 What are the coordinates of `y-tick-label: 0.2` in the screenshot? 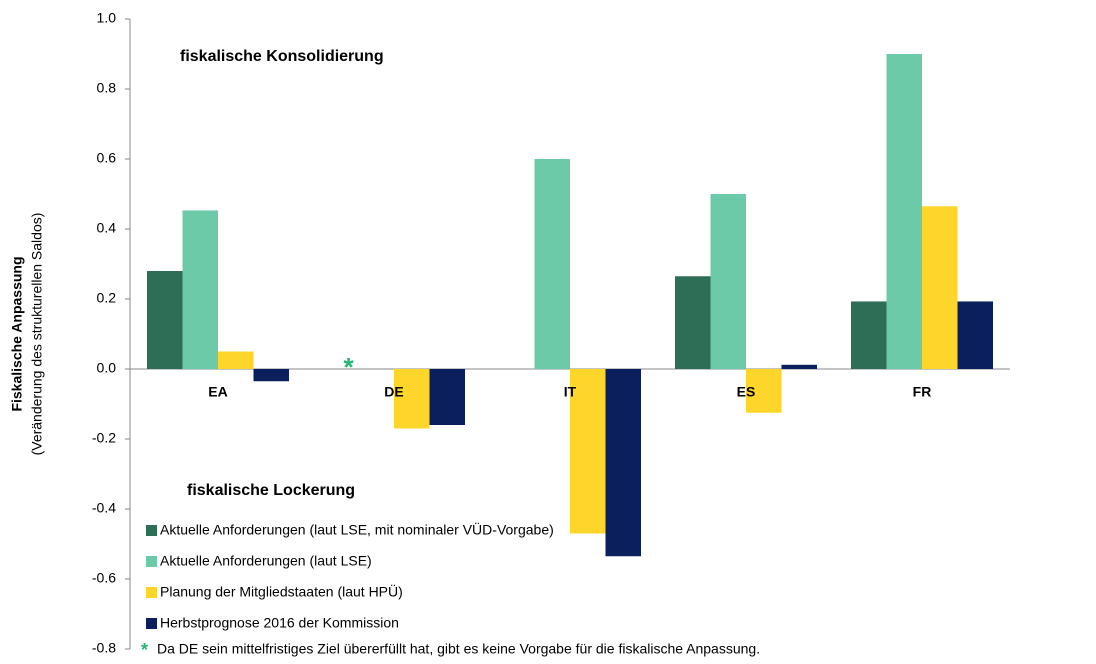 It's located at (107, 298).